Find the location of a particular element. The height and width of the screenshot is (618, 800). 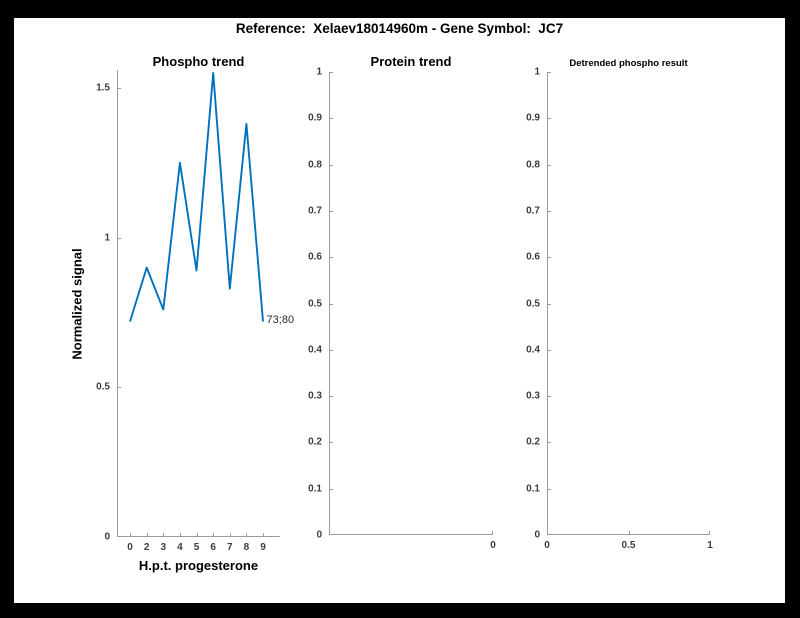

protein-trend-title: Protein trend is located at coordinates (411, 61).